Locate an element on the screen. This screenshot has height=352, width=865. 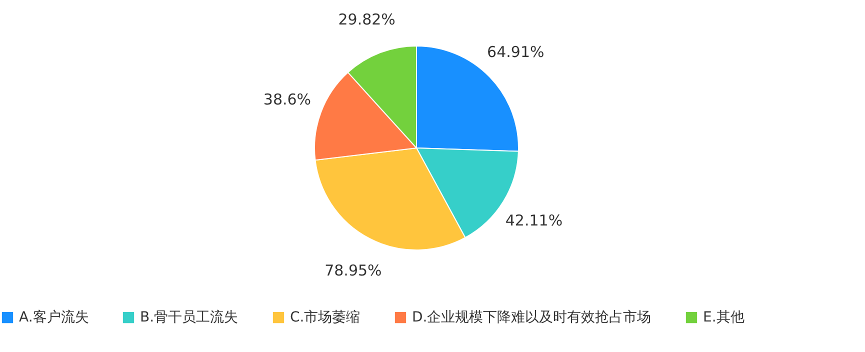
data-label: 78.95% is located at coordinates (353, 271).